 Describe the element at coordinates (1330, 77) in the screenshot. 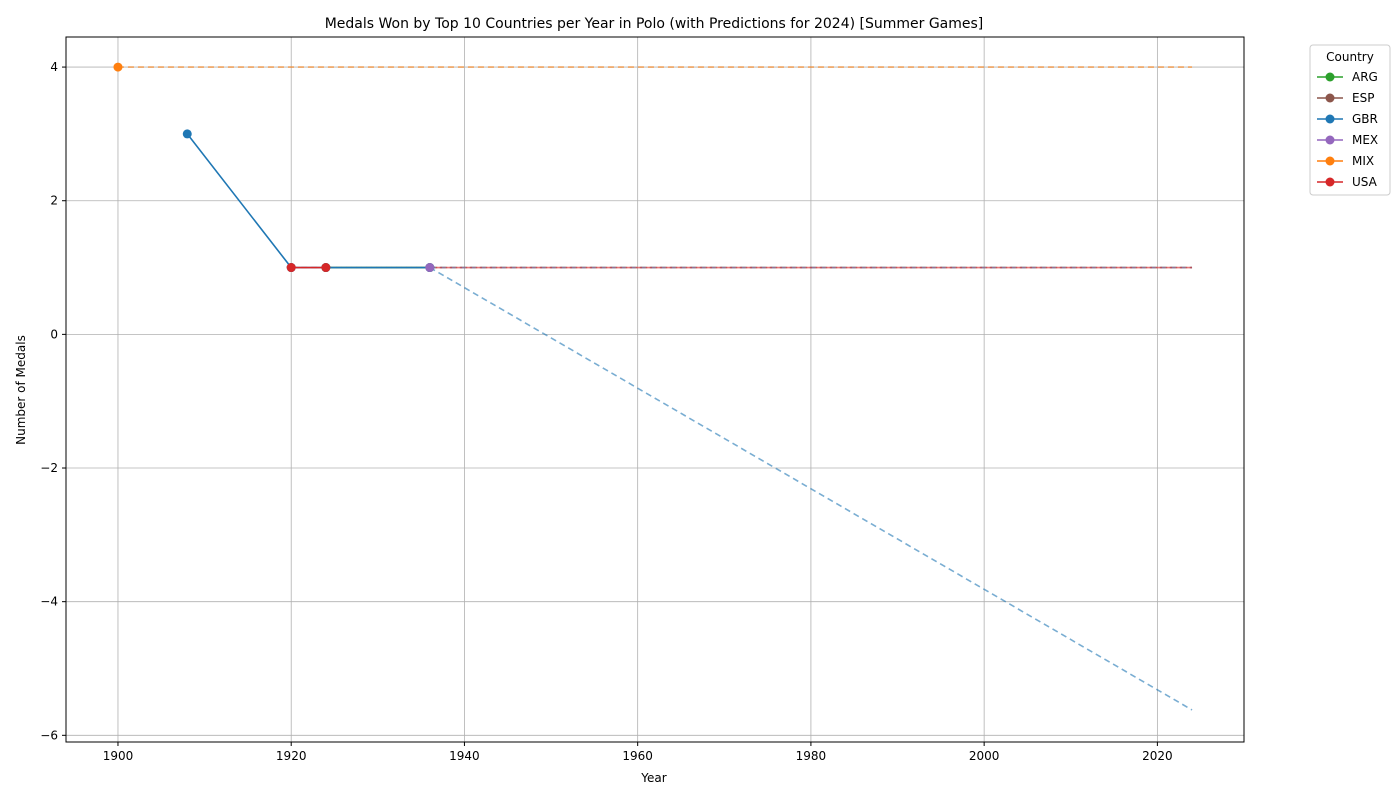

I see `legend-marker-arg` at that location.